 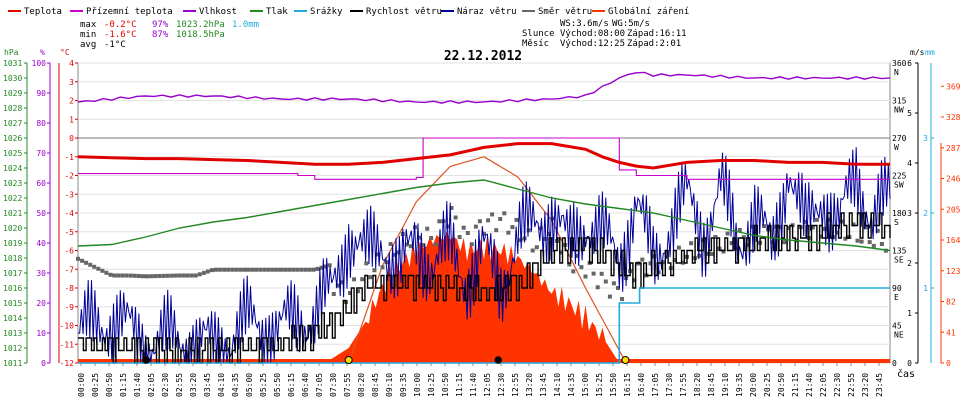 I want to click on time-tick-label: 21:15, so click(x=795, y=385).